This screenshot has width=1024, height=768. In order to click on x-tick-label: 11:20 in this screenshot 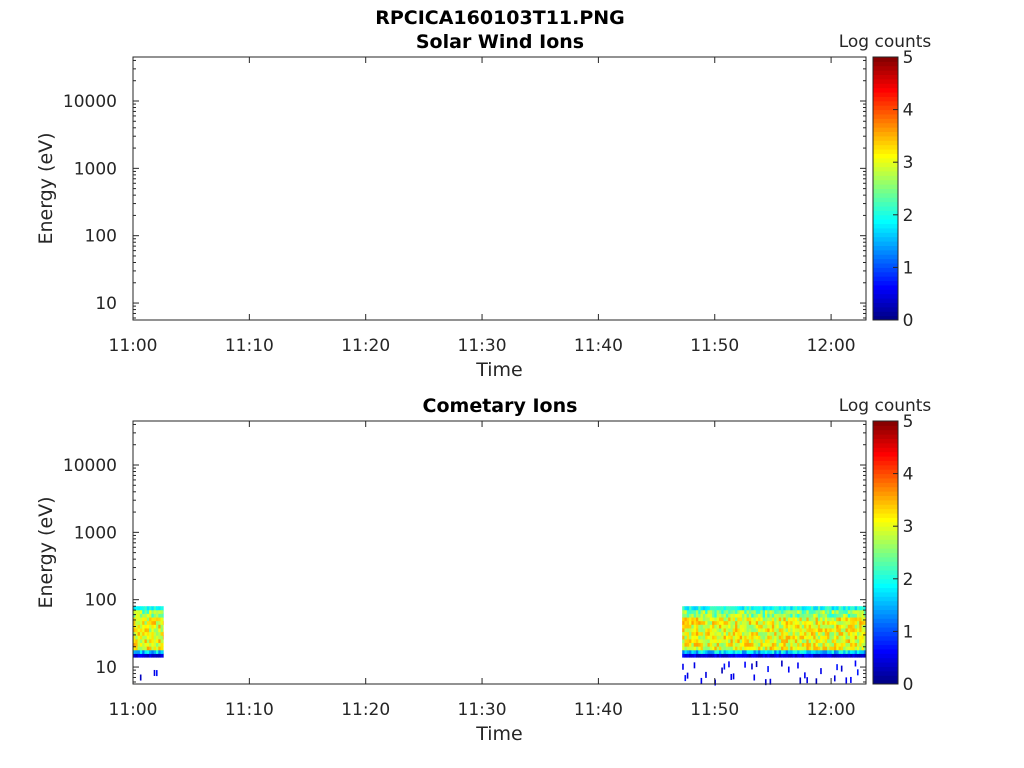, I will do `click(365, 346)`.